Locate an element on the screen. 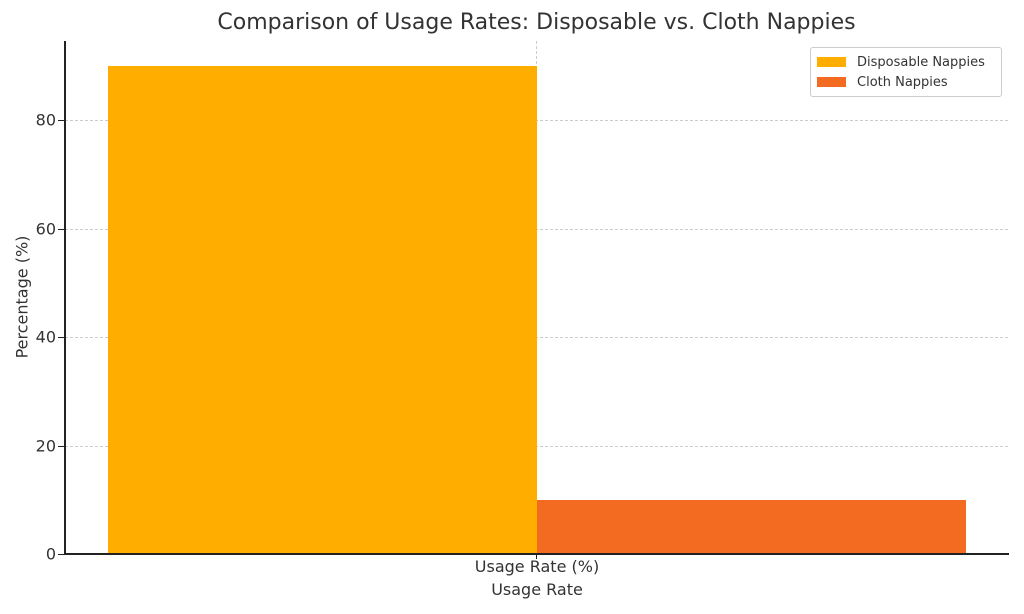  x-axis-label: Usage Rate is located at coordinates (537, 589).